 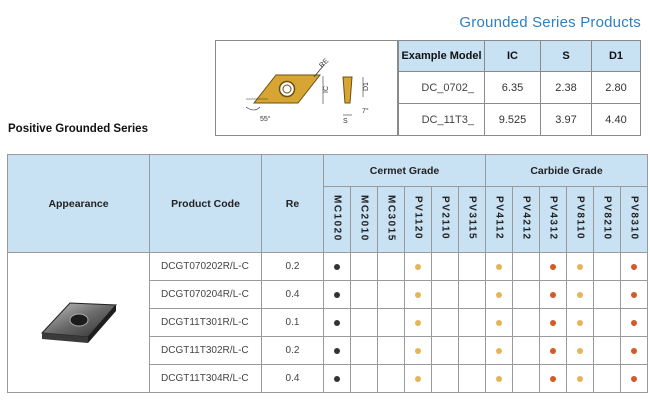 What do you see at coordinates (616, 56) in the screenshot?
I see `col-d1: D1` at bounding box center [616, 56].